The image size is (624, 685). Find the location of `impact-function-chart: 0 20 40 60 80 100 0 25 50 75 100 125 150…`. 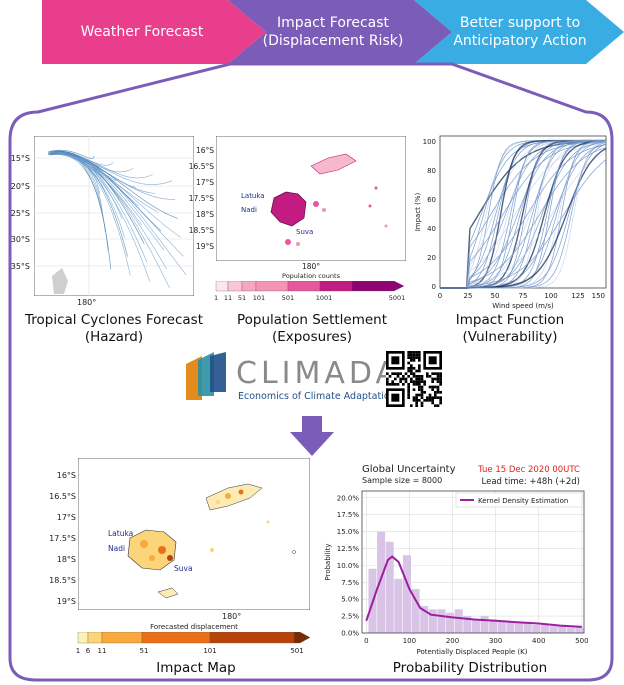

impact-function-chart: 0 20 40 60 80 100 0 25 50 75 100 125 150… is located at coordinates (510, 222).